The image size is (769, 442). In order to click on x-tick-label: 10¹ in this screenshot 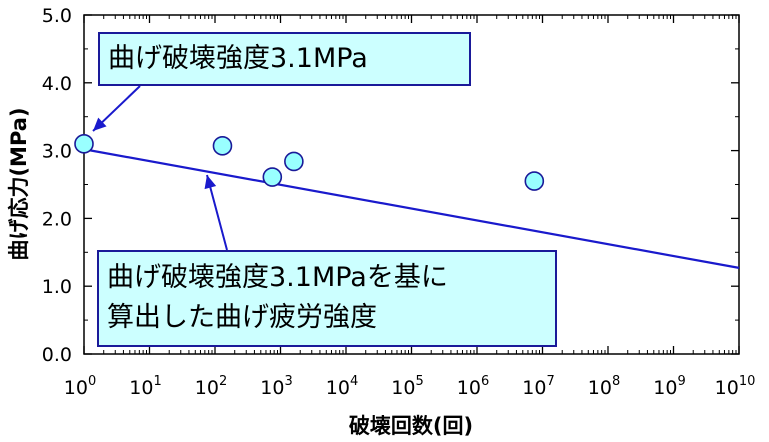, I will do `click(145, 386)`.